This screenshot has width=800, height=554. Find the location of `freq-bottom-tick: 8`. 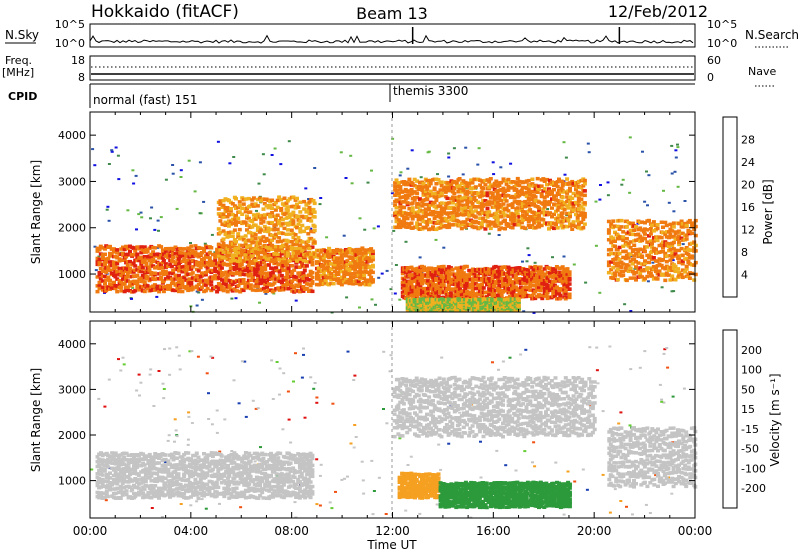

freq-bottom-tick: 8 is located at coordinates (81, 77).